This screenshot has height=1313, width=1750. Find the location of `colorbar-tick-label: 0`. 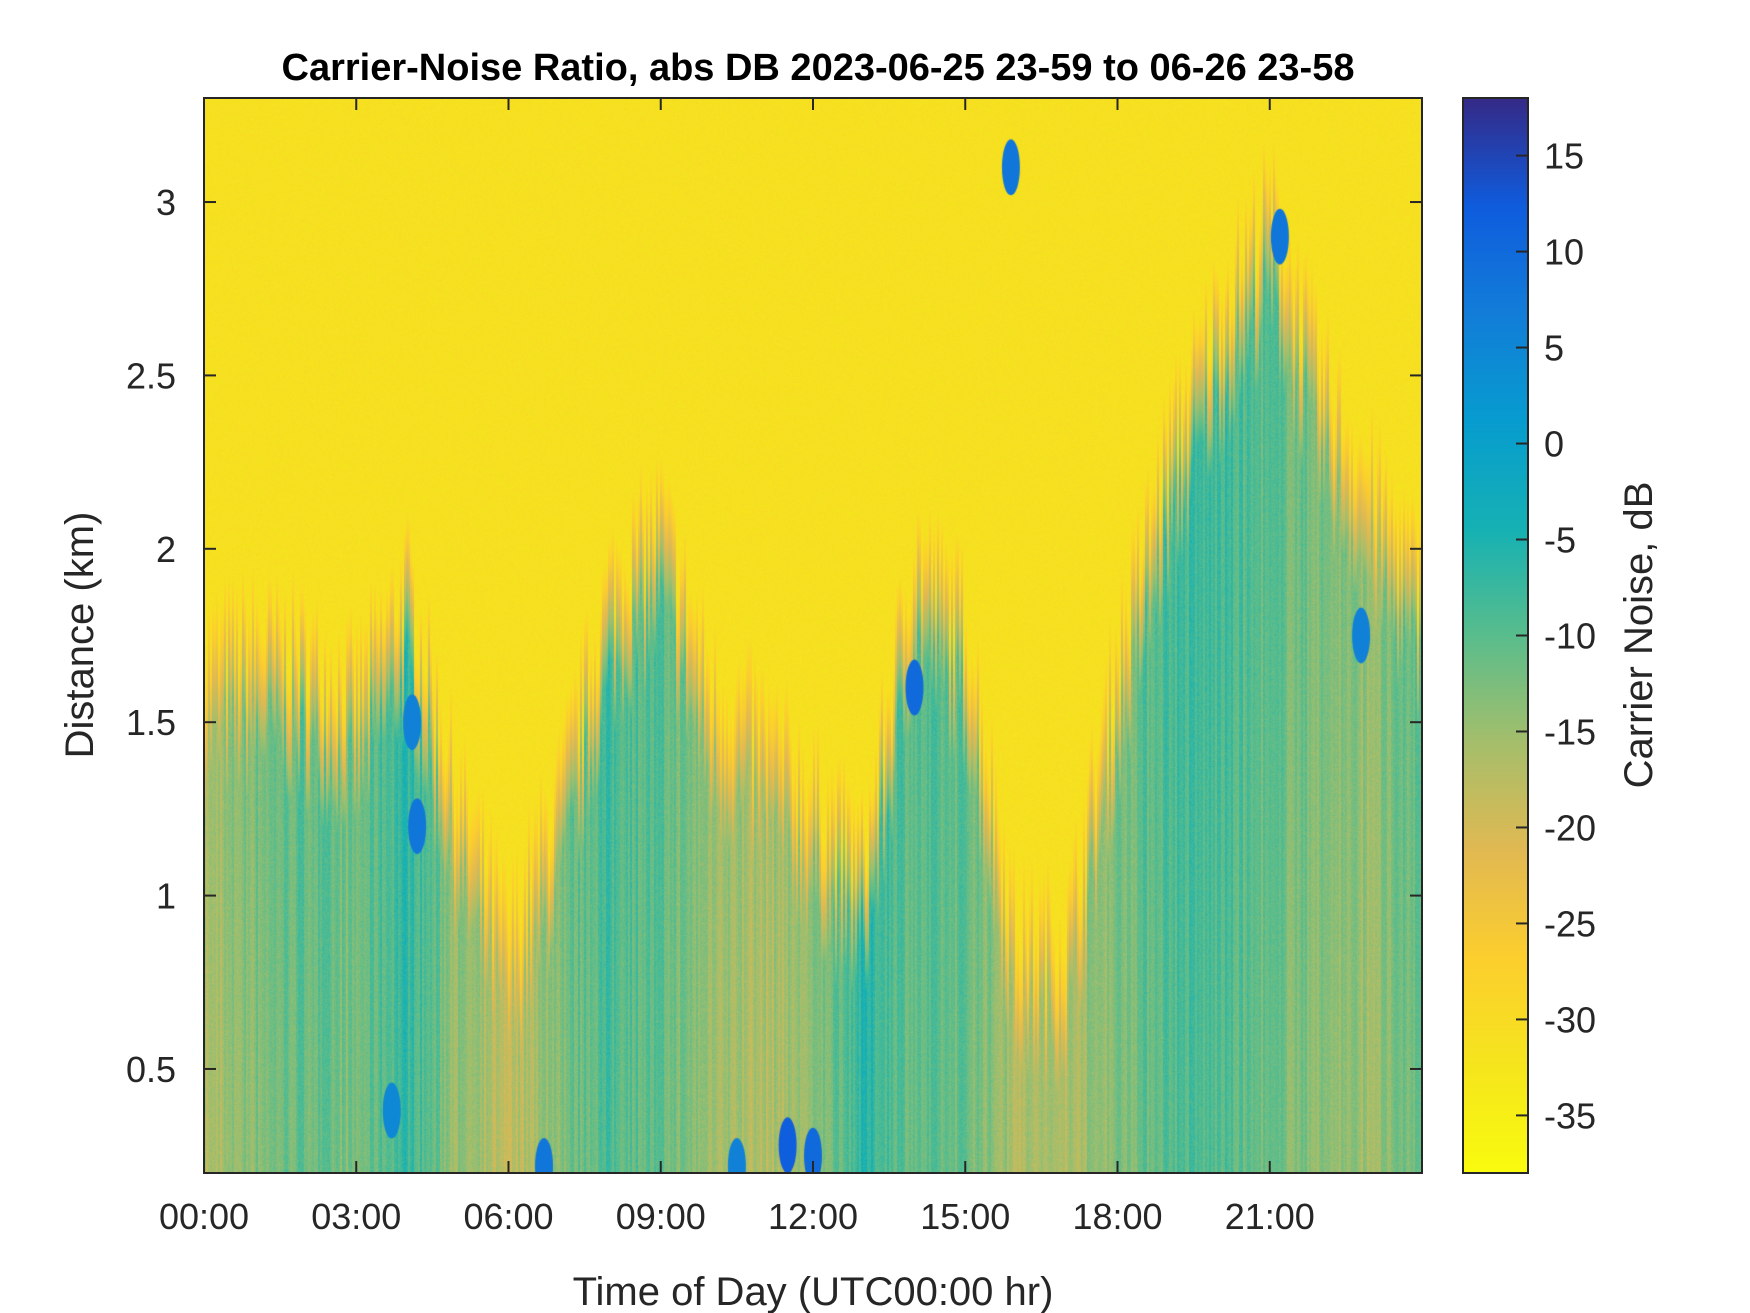

colorbar-tick-label: 0 is located at coordinates (1554, 444).